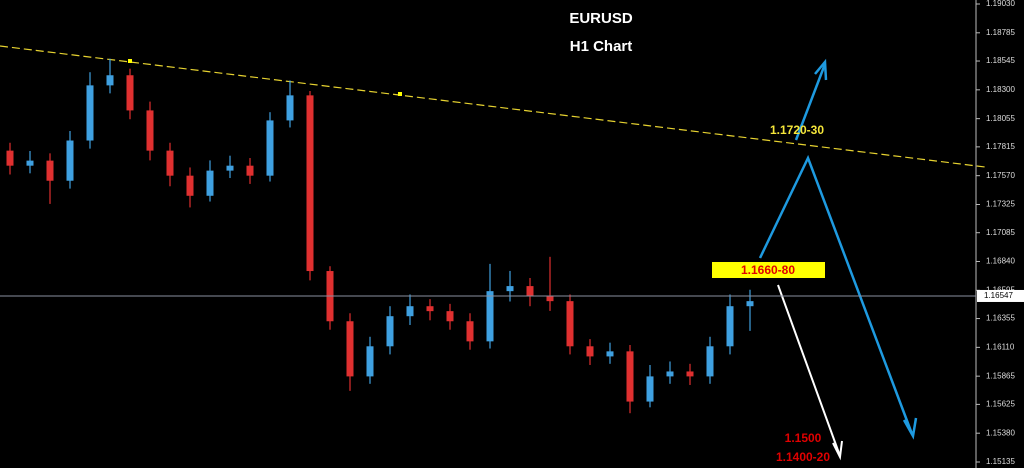  Describe the element at coordinates (1000, 403) in the screenshot. I see `y-tick-label: 1.15625` at that location.